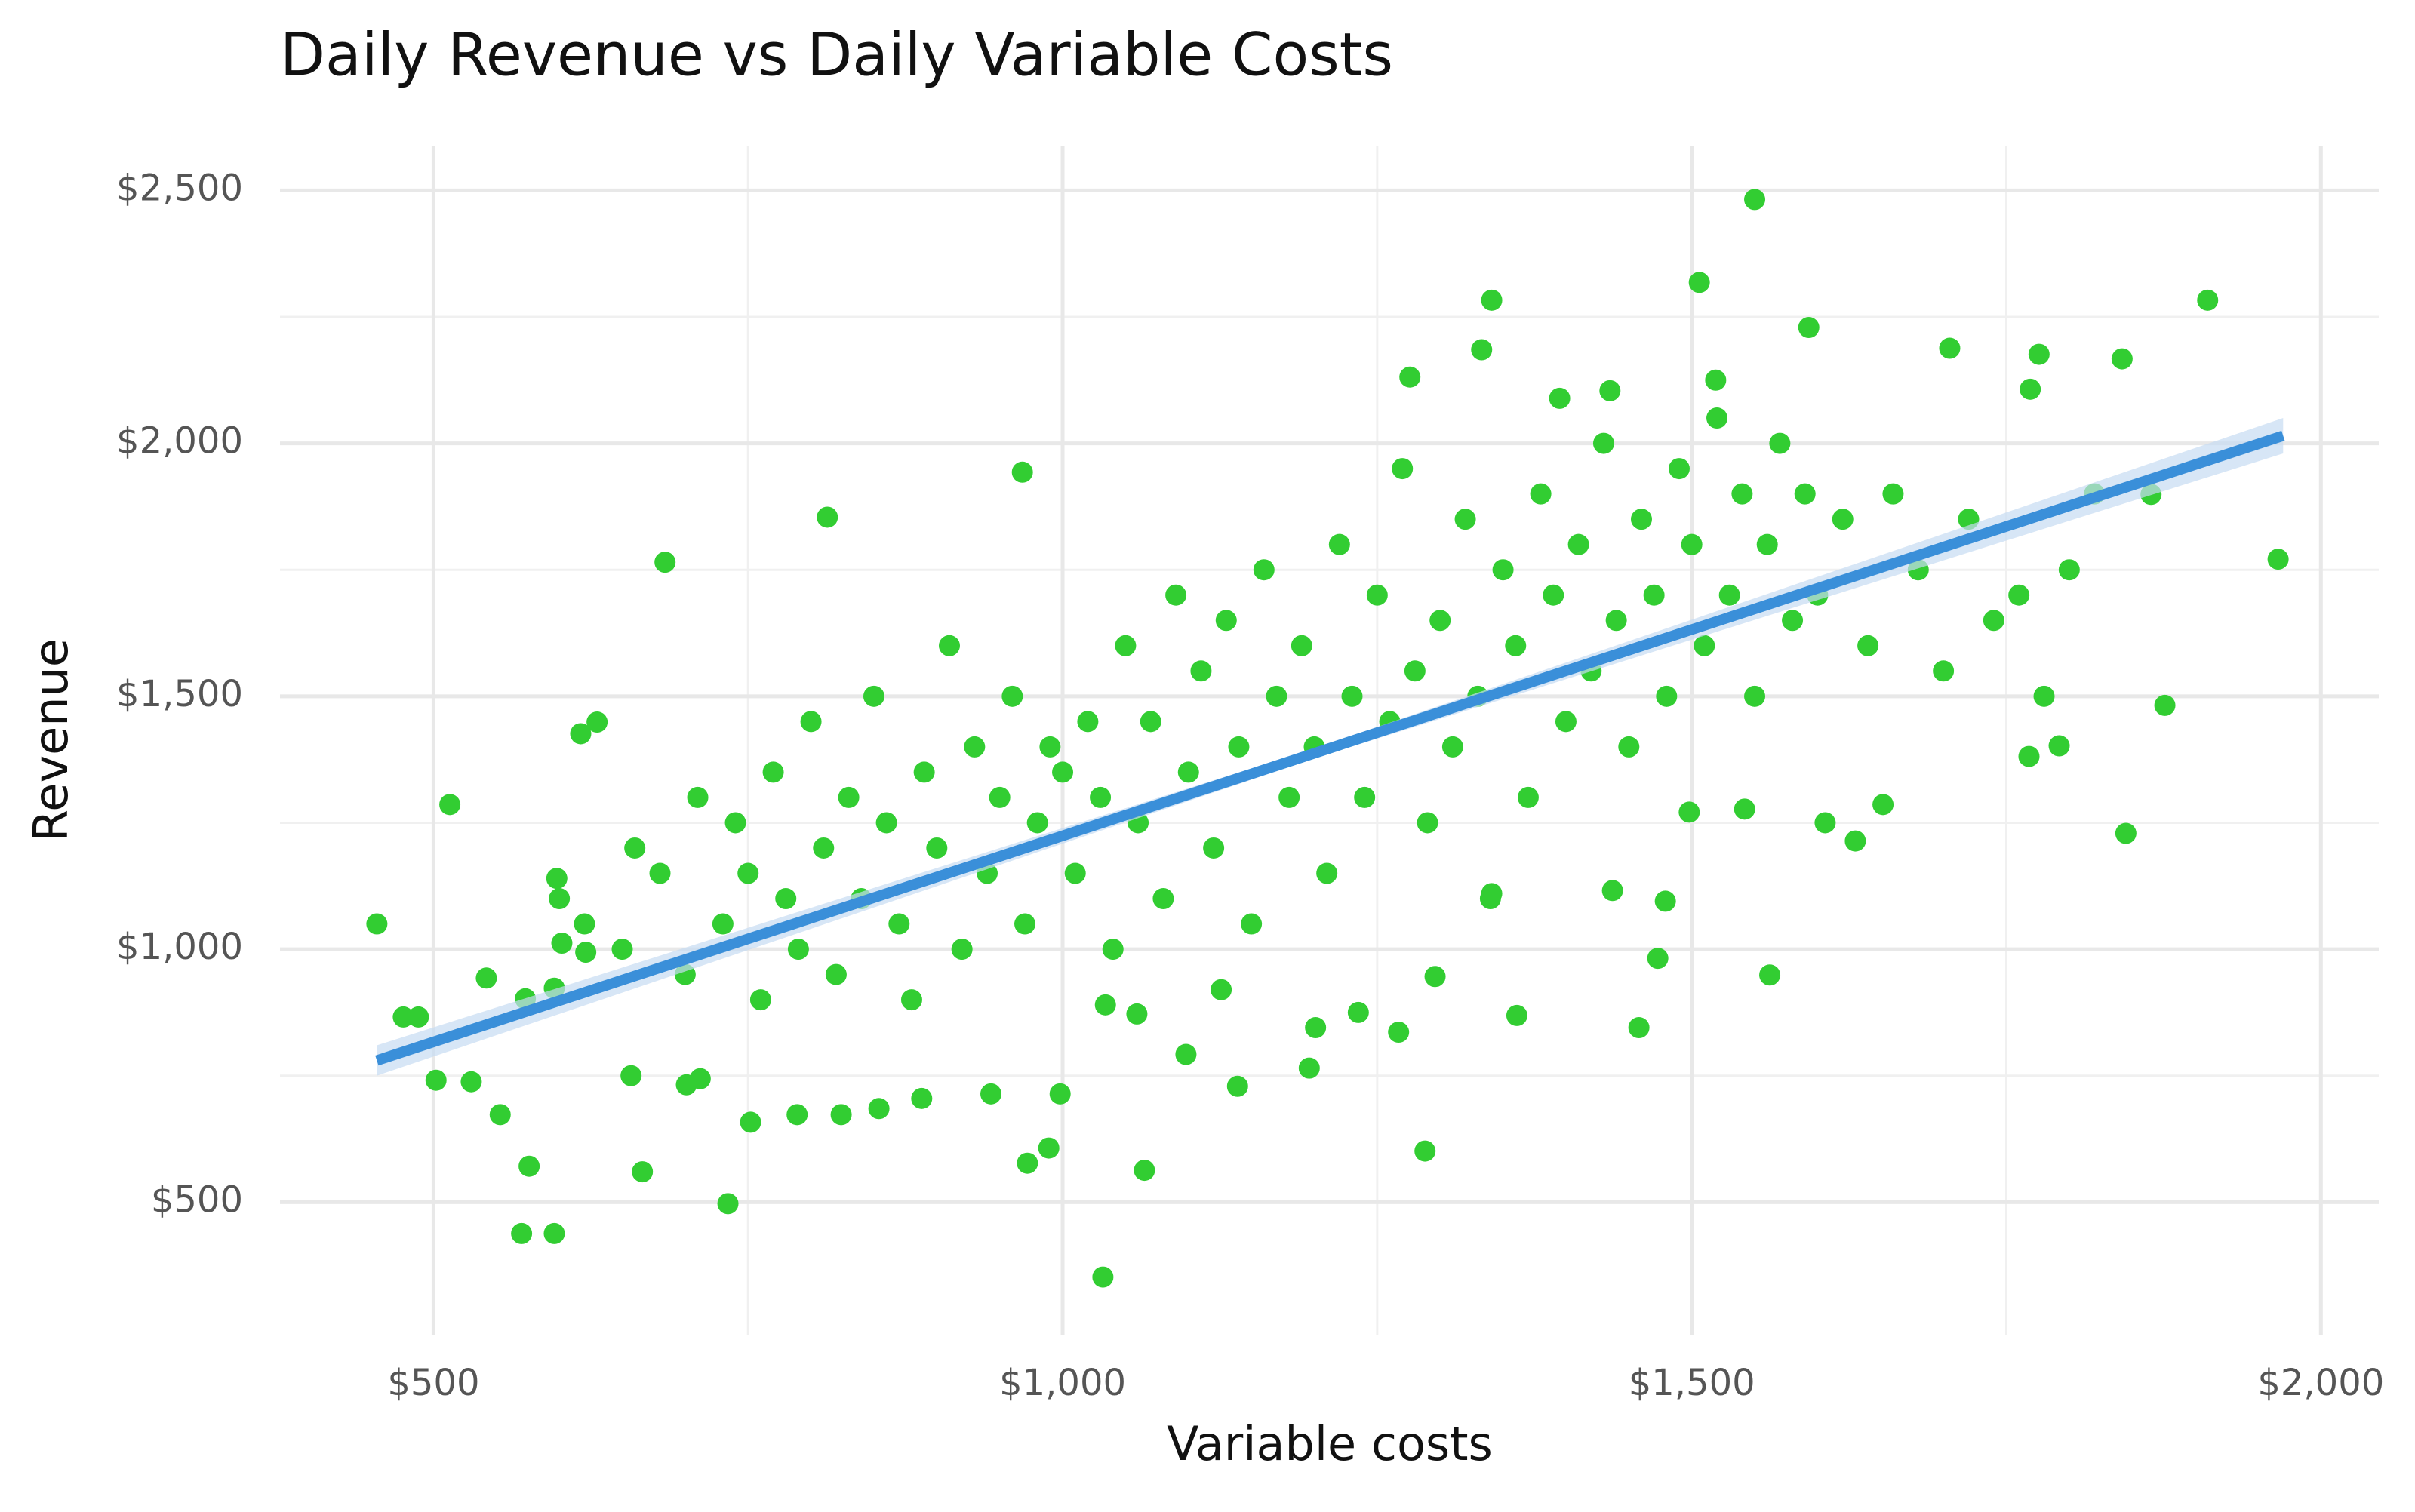  Describe the element at coordinates (179, 441) in the screenshot. I see `y-tick-label: $2,000` at that location.